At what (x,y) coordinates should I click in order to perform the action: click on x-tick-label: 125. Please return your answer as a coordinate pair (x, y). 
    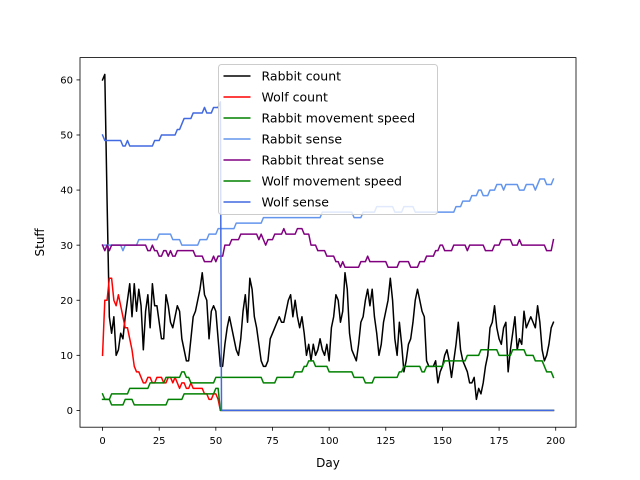
    Looking at the image, I should click on (385, 441).